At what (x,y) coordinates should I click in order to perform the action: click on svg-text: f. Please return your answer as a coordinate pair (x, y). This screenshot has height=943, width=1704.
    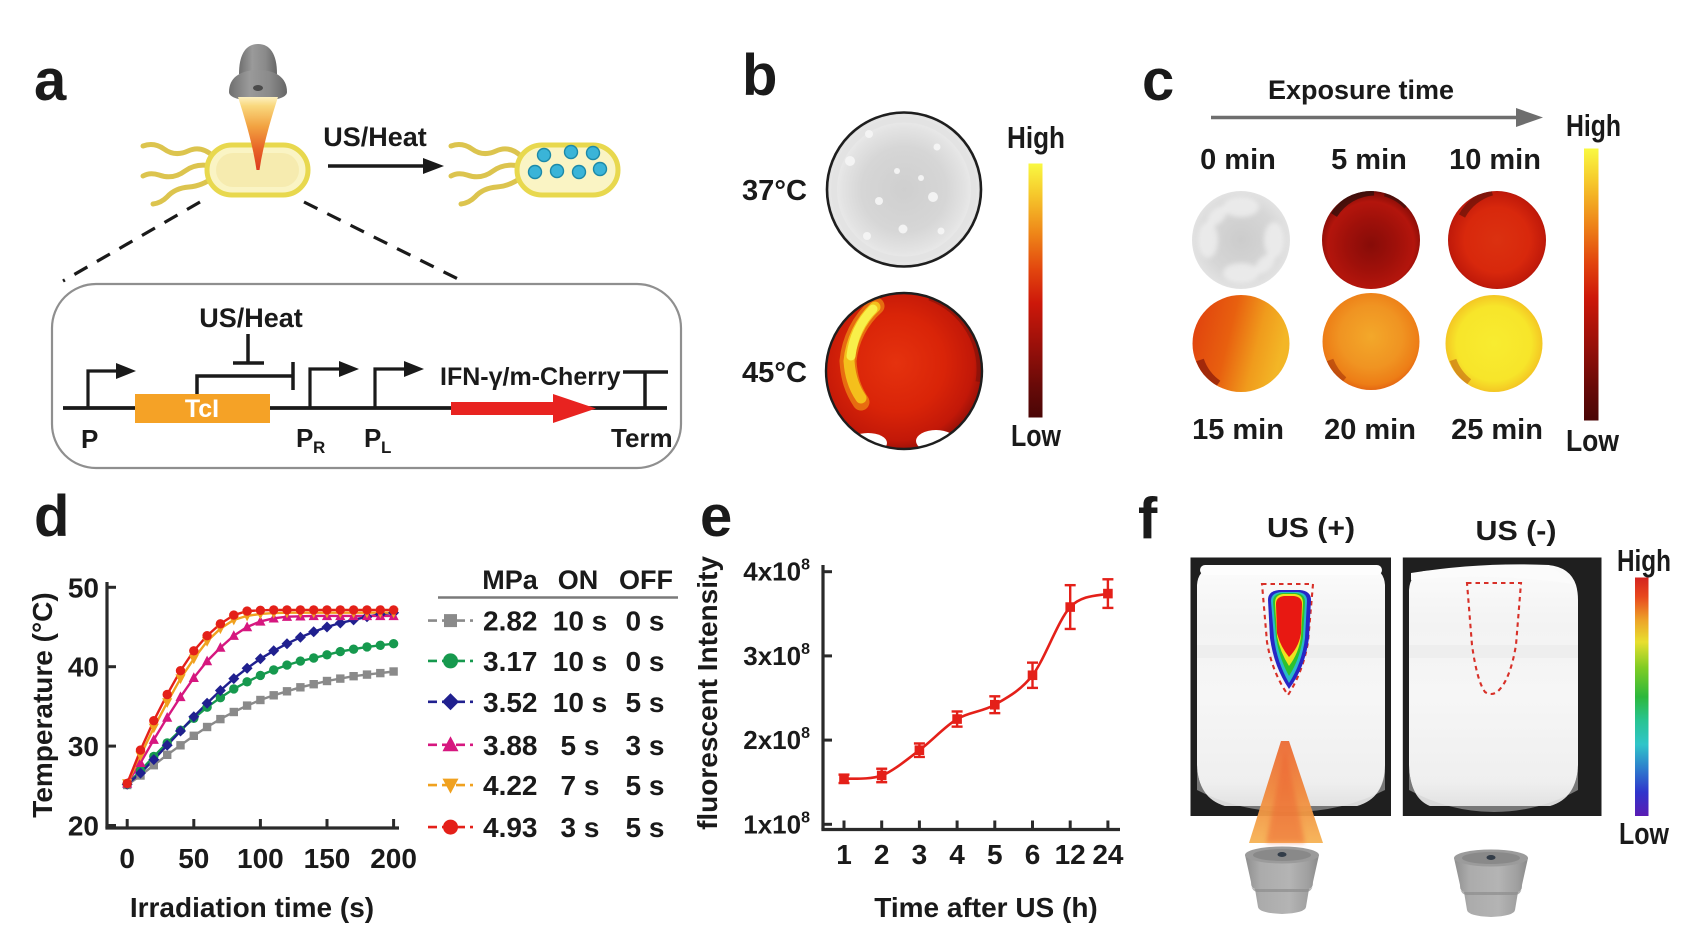
    Looking at the image, I should click on (1148, 519).